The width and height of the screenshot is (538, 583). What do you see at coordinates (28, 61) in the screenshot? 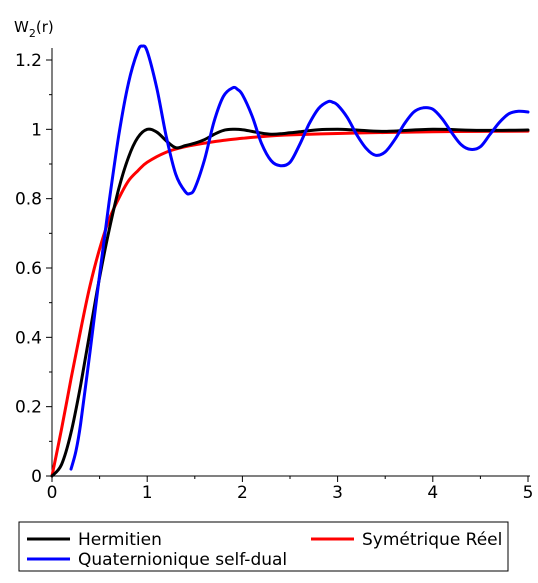
I see `y-tick-label: 1.2` at bounding box center [28, 61].